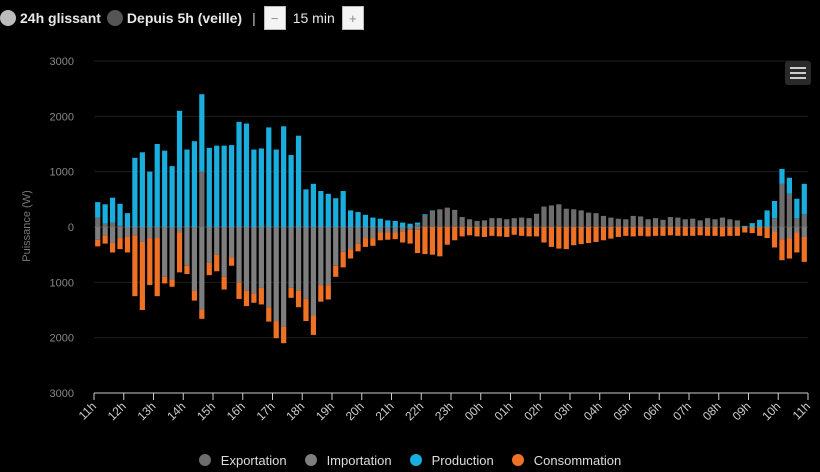 The height and width of the screenshot is (472, 820). What do you see at coordinates (352, 18) in the screenshot?
I see `step-increase-button: +` at bounding box center [352, 18].